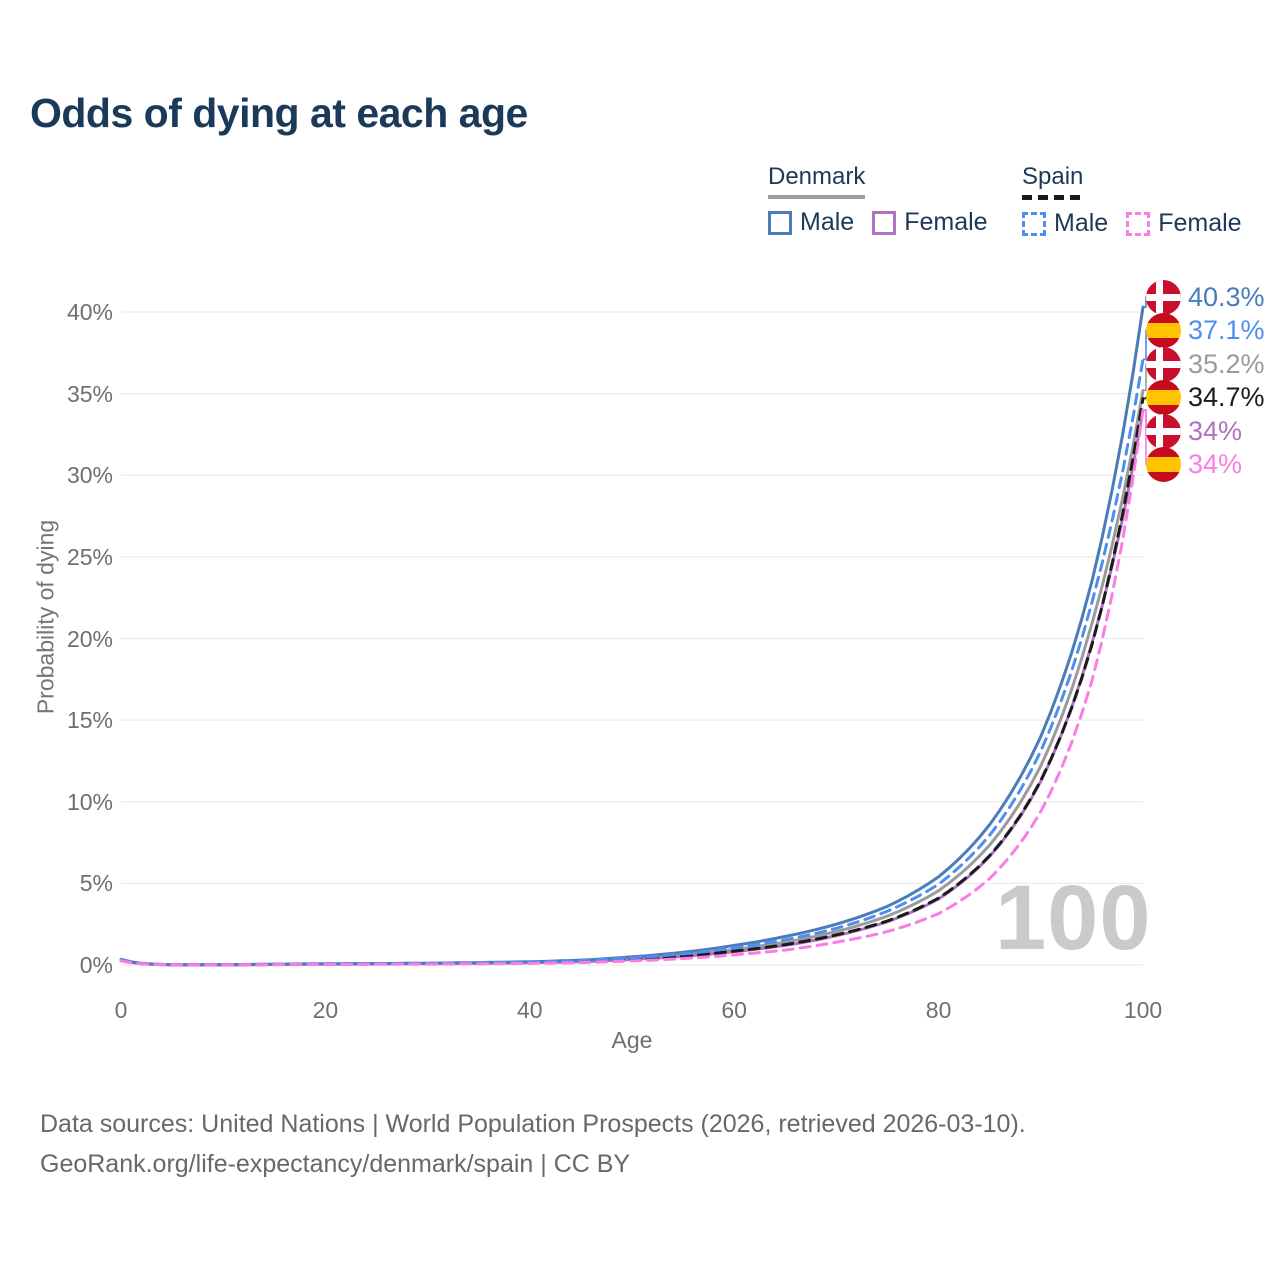 The width and height of the screenshot is (1280, 1280). I want to click on legend-header-denmark-label: Denmark, so click(817, 176).